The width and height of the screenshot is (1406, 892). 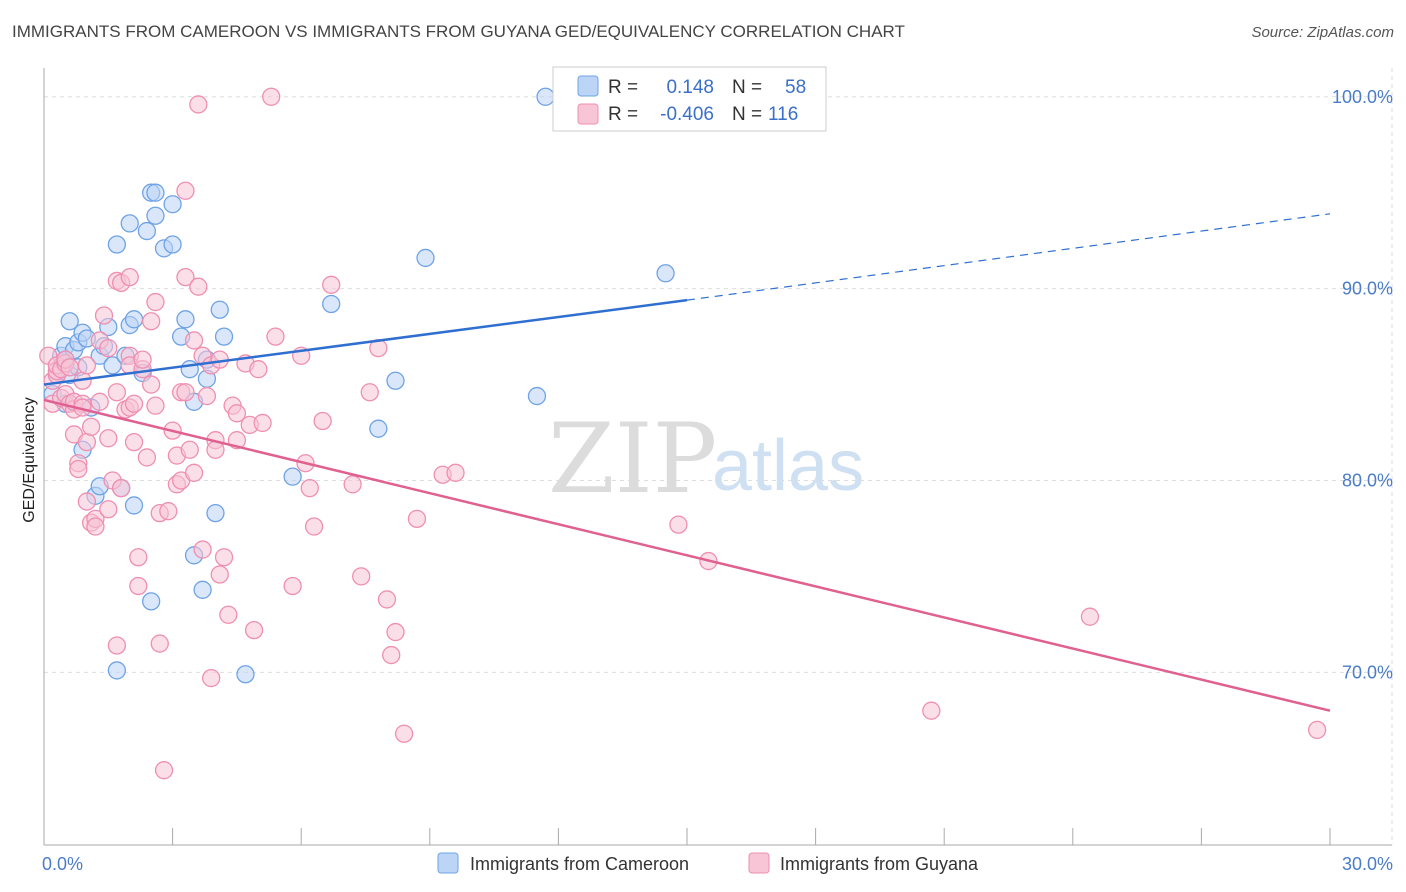 What do you see at coordinates (747, 87) in the screenshot?
I see `legend-n-label-1: N =` at bounding box center [747, 87].